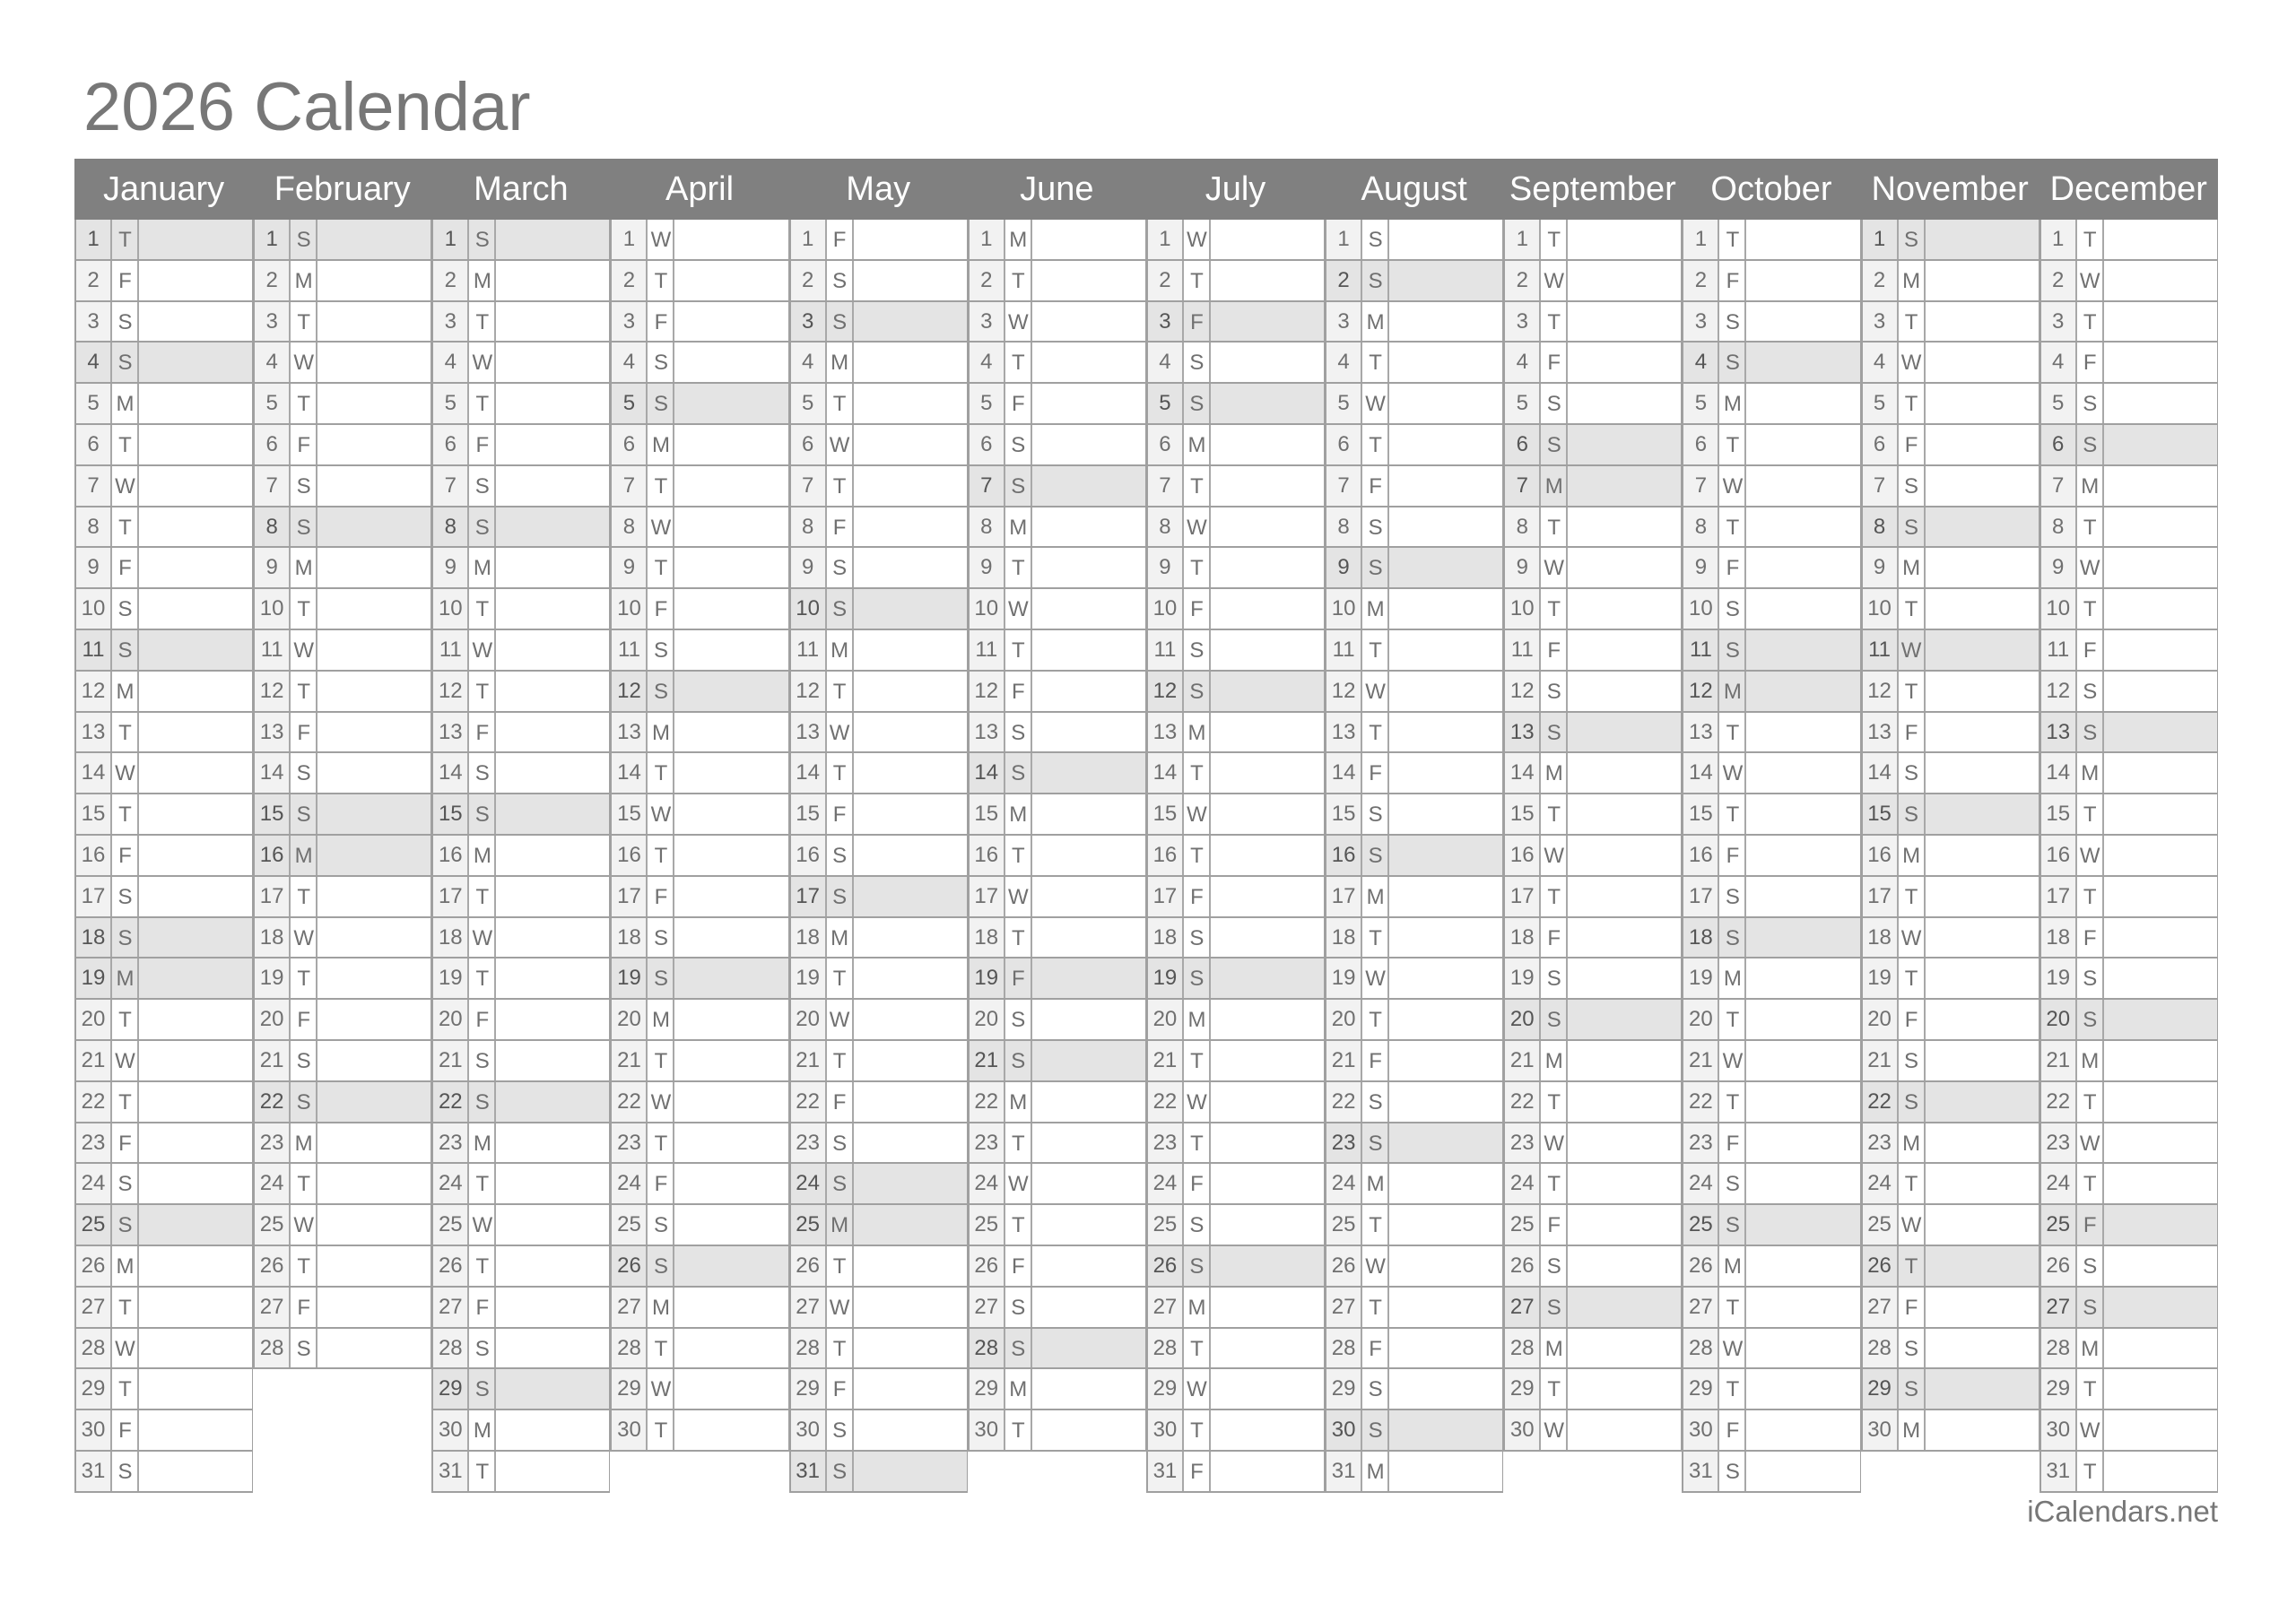  I want to click on day-row: 30, so click(1593, 1431).